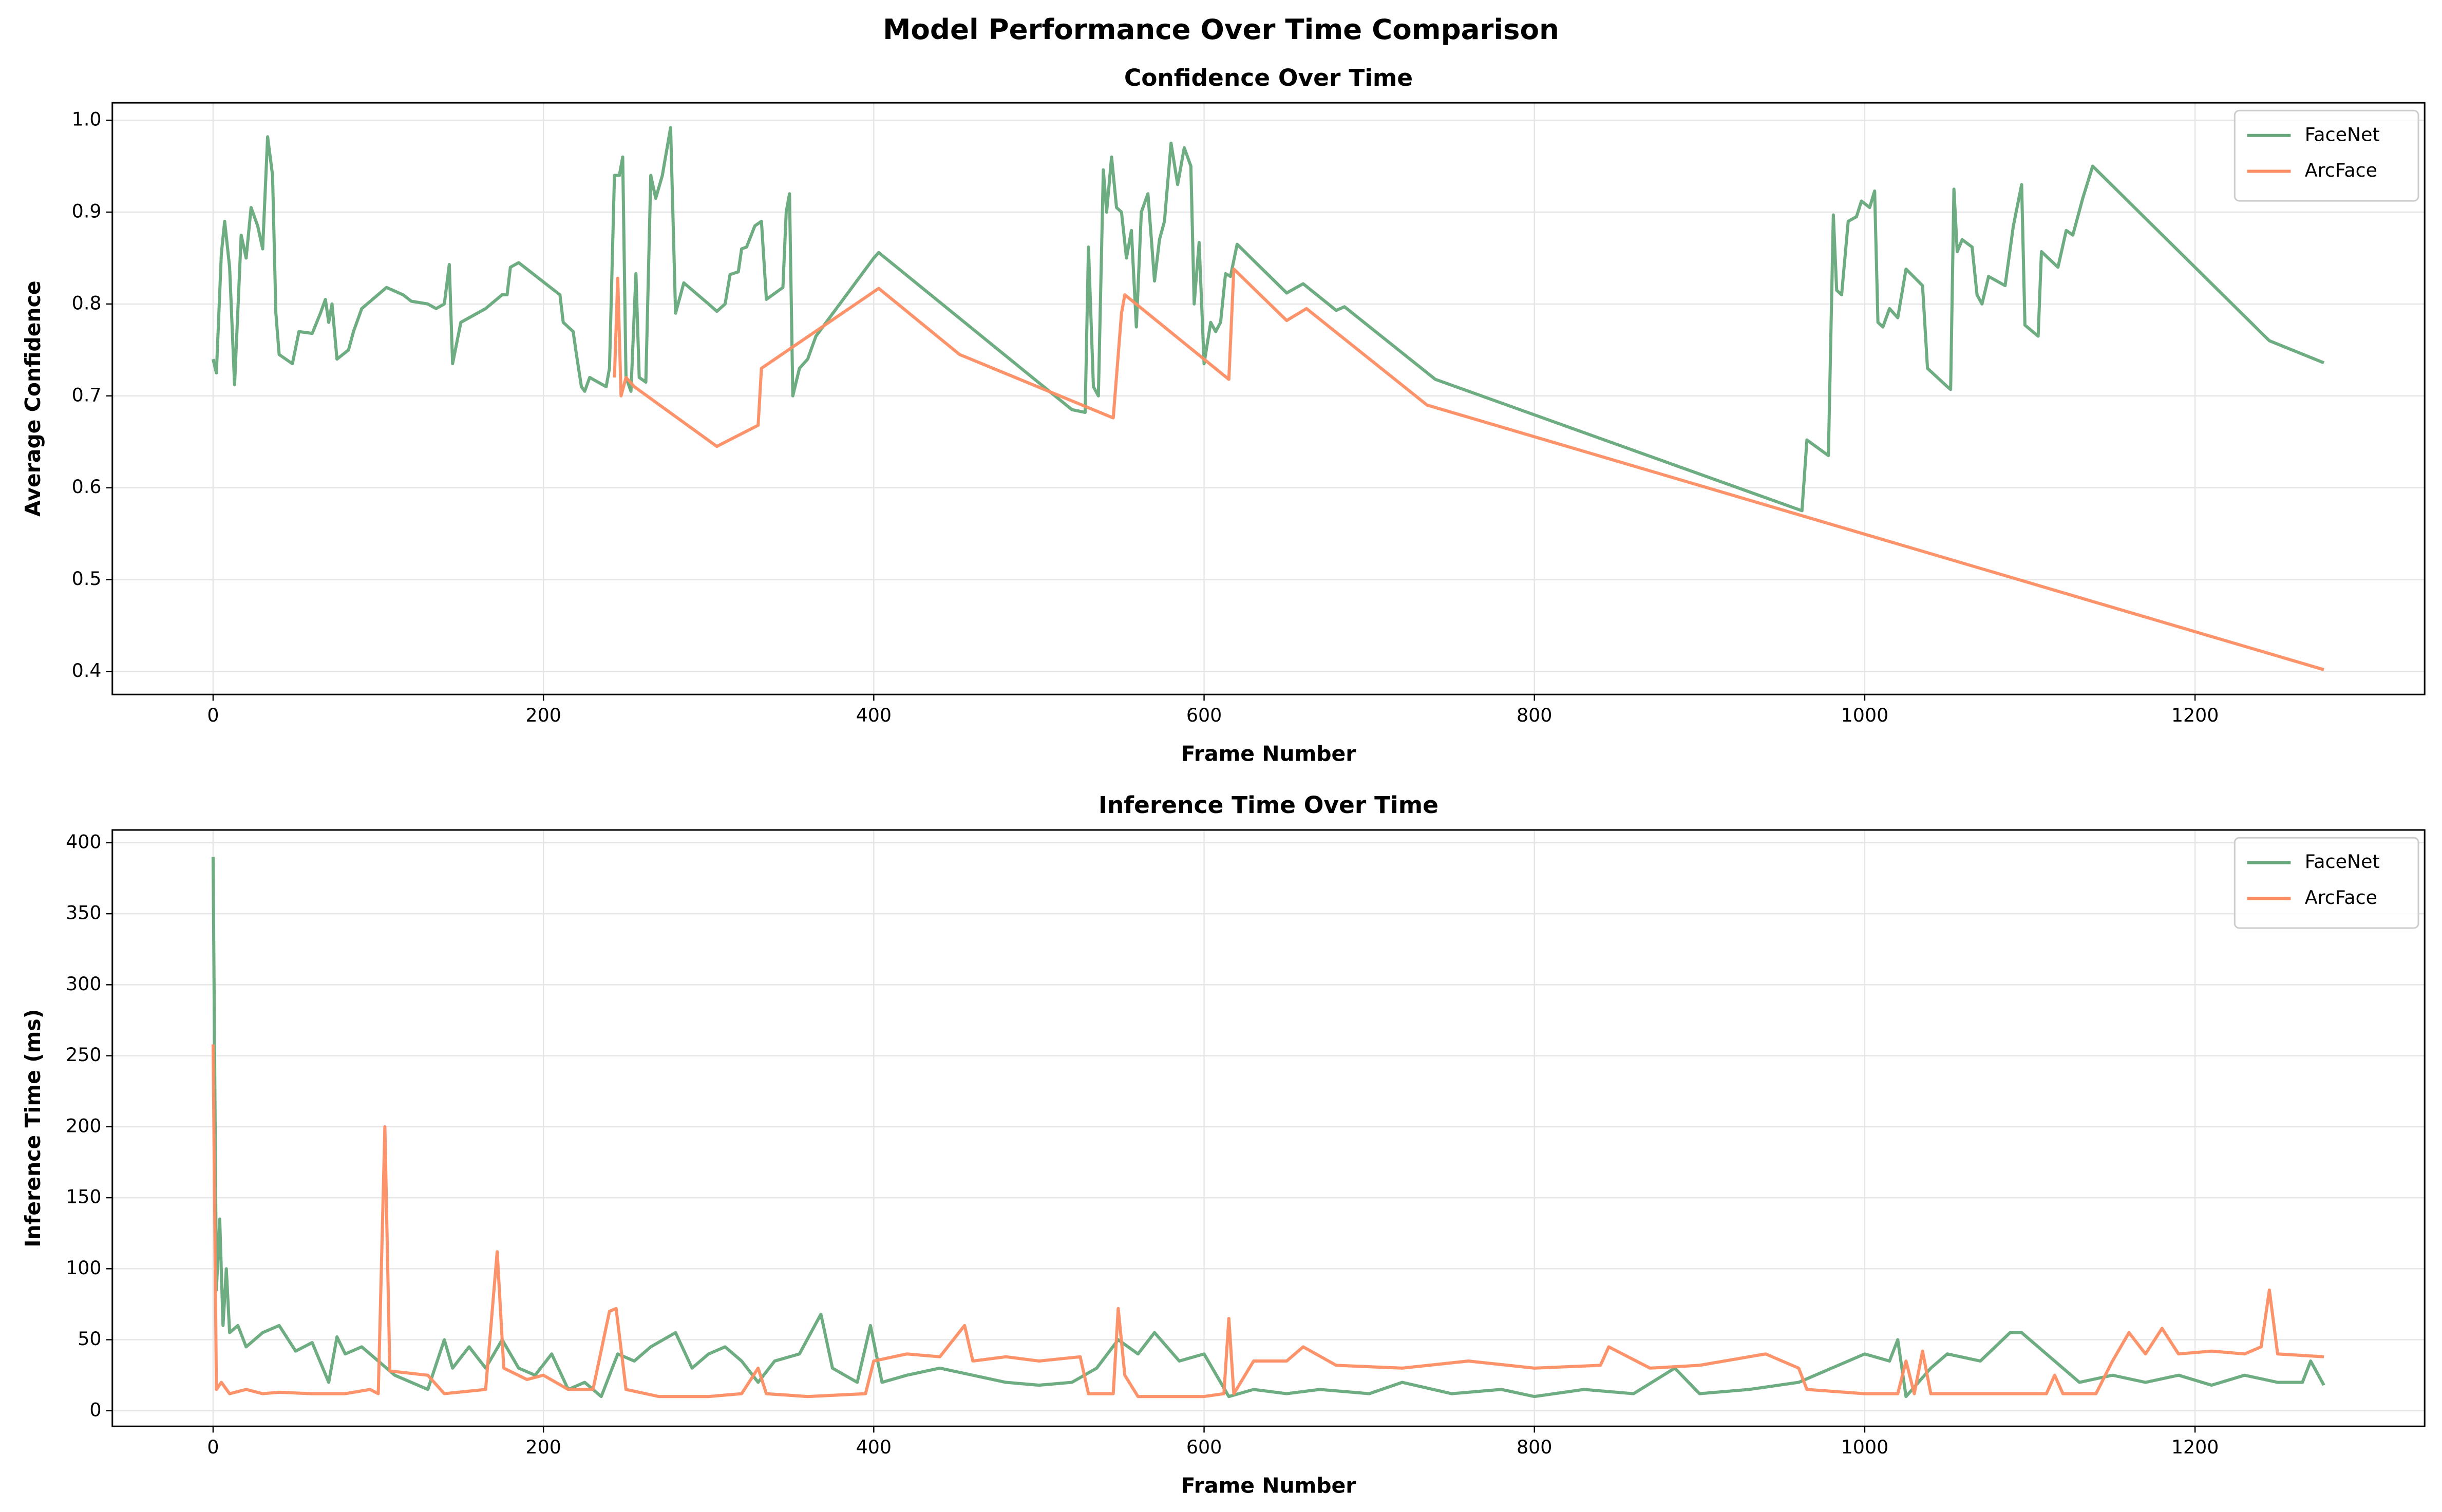 Image resolution: width=2442 pixels, height=1512 pixels. What do you see at coordinates (87, 395) in the screenshot?
I see `y-tick-label: 0.7` at bounding box center [87, 395].